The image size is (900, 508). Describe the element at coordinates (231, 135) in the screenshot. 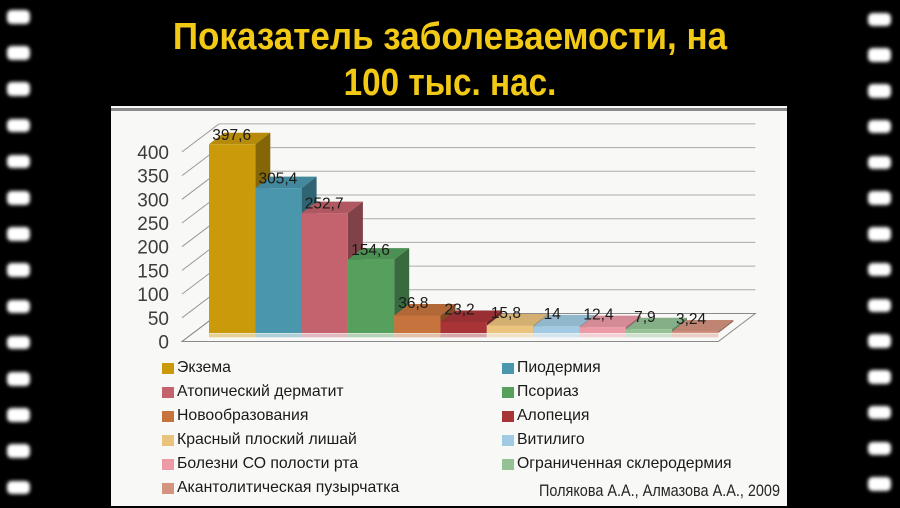

I see `svg-text: 397,6` at that location.